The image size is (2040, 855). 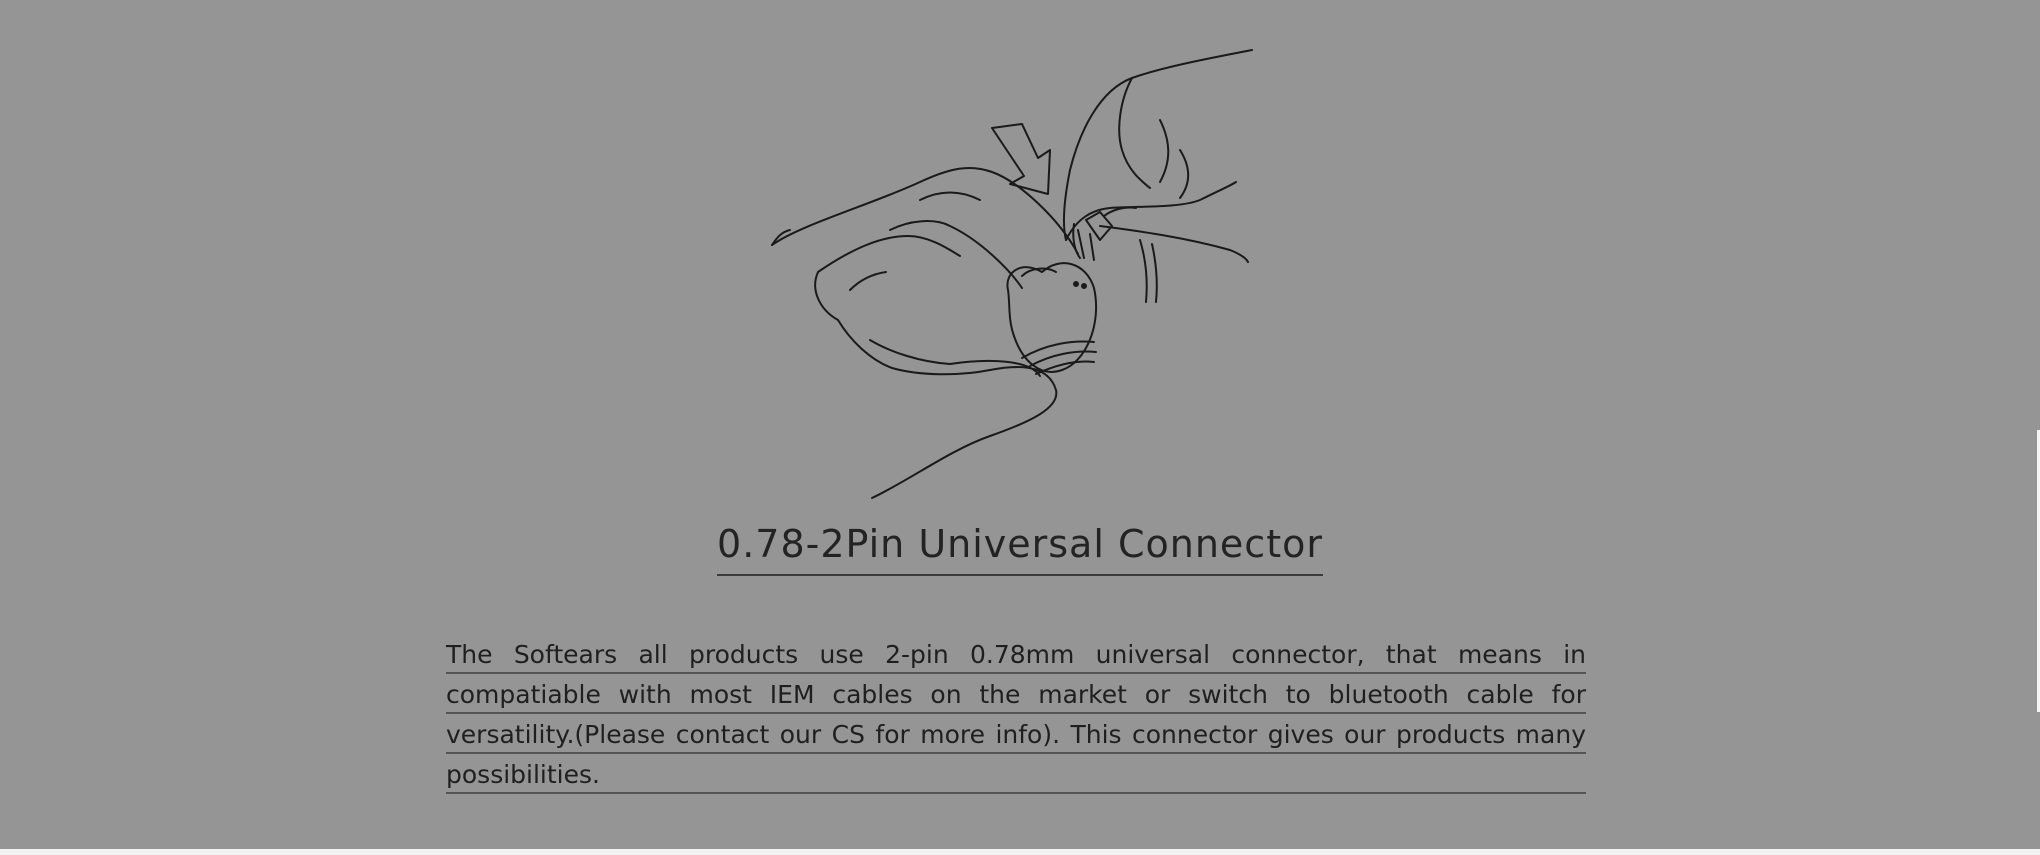 What do you see at coordinates (2038, 571) in the screenshot?
I see `edge-divider` at bounding box center [2038, 571].